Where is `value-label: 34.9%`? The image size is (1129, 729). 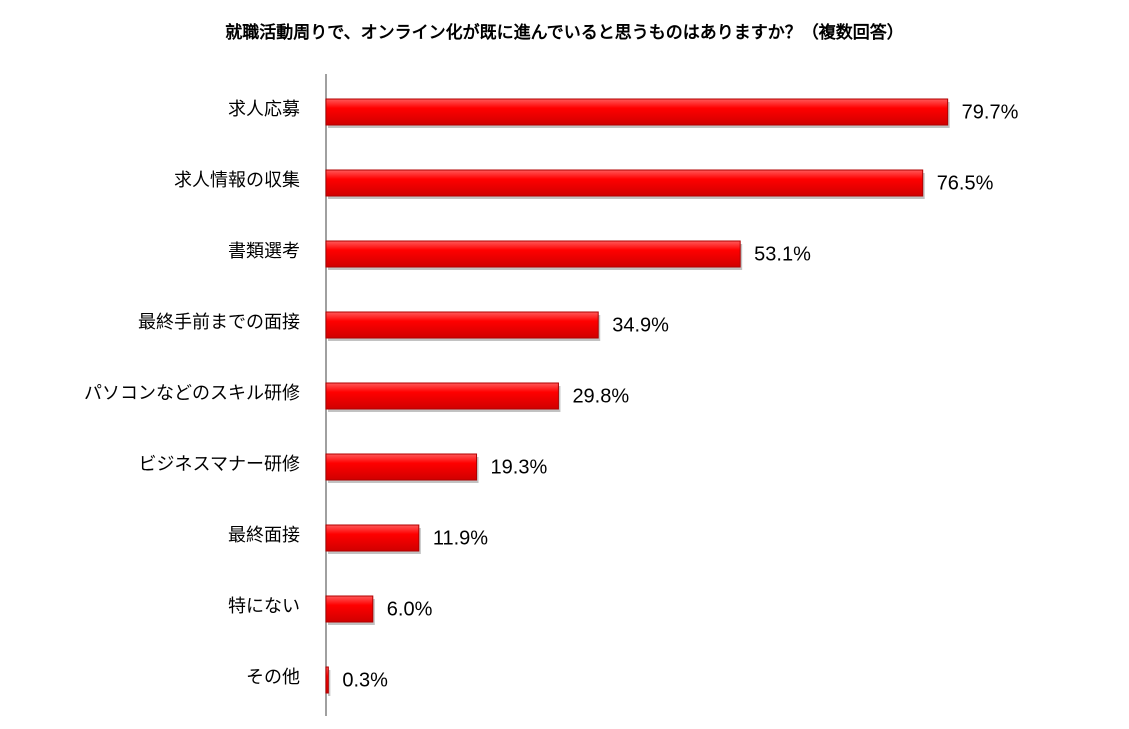 value-label: 34.9% is located at coordinates (640, 325).